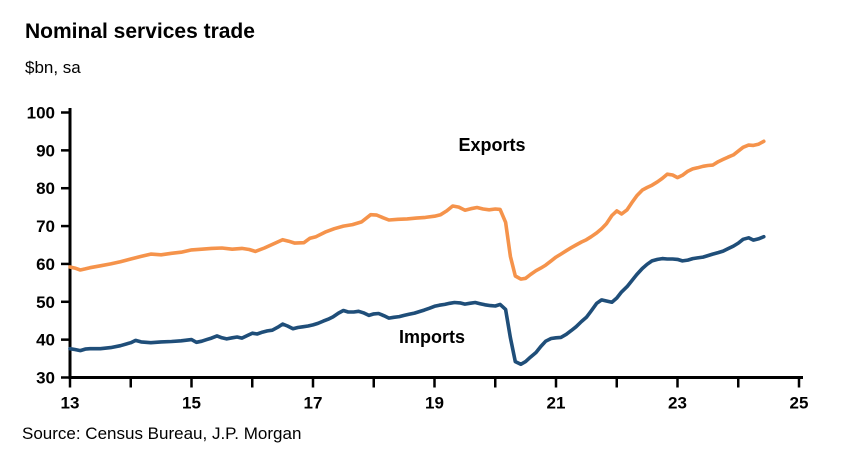 The image size is (852, 460). Describe the element at coordinates (45, 302) in the screenshot. I see `y-tick-label: 50` at that location.